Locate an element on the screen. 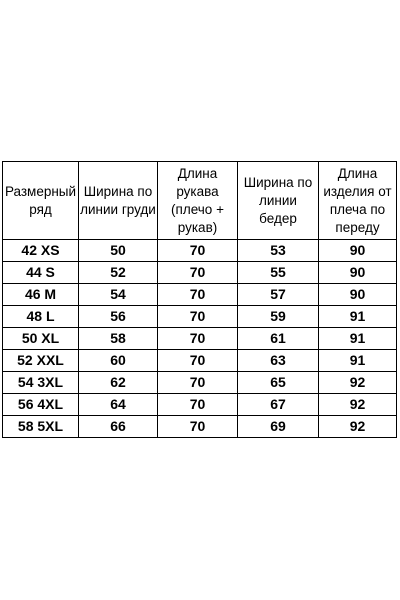 The image size is (400, 600). cell-size: 42 XS is located at coordinates (40, 250).